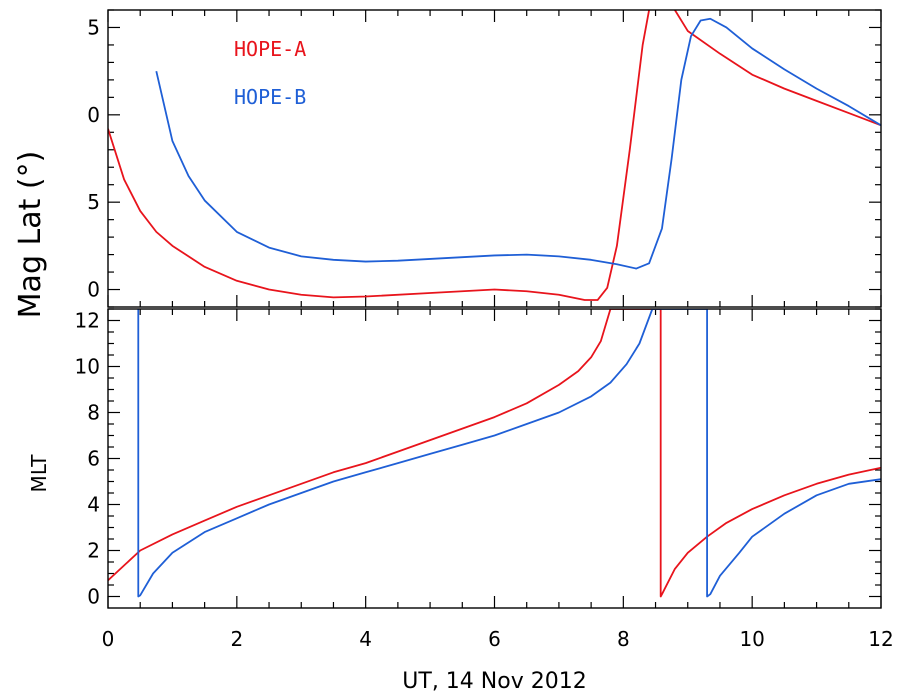 The image size is (903, 696). I want to click on y-axis-title-mlt: MLT, so click(39, 473).